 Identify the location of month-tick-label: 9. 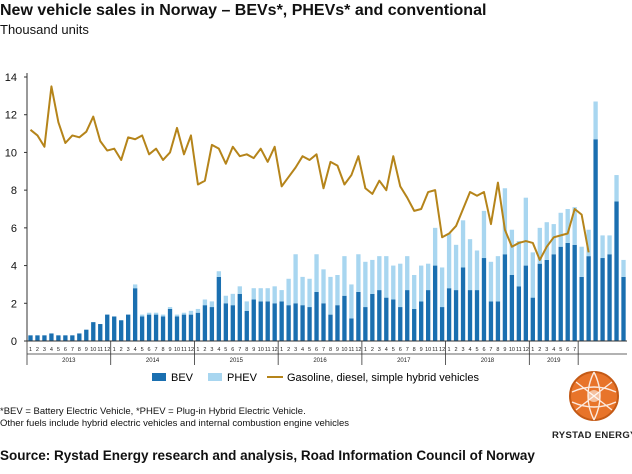
(169, 350).